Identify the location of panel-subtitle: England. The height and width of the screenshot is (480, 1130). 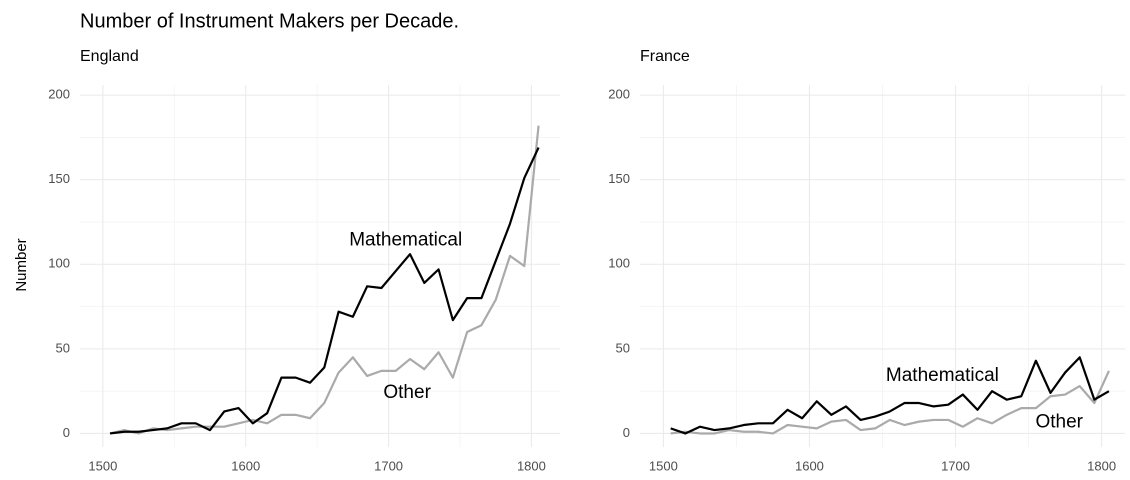
(109, 56).